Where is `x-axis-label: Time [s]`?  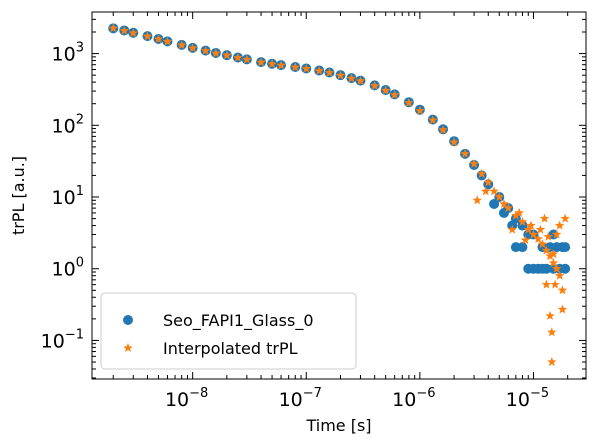
x-axis-label: Time [s] is located at coordinates (338, 425).